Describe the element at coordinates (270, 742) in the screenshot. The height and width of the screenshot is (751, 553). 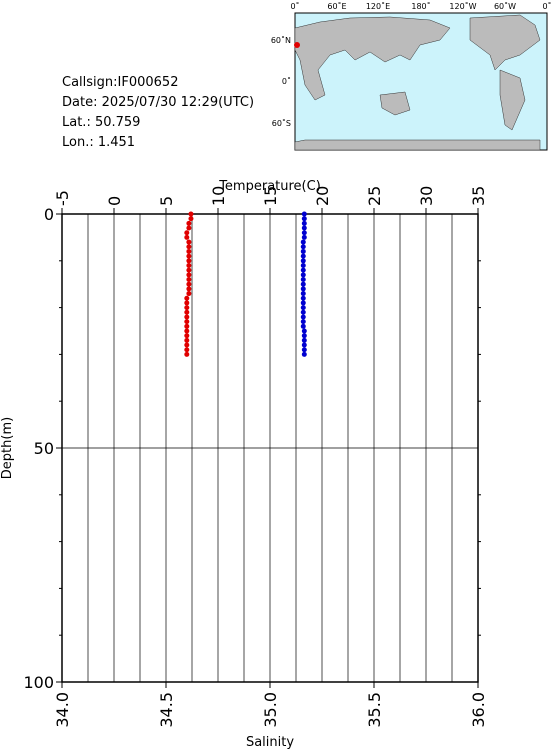
I see `axis-title: Salinity` at that location.